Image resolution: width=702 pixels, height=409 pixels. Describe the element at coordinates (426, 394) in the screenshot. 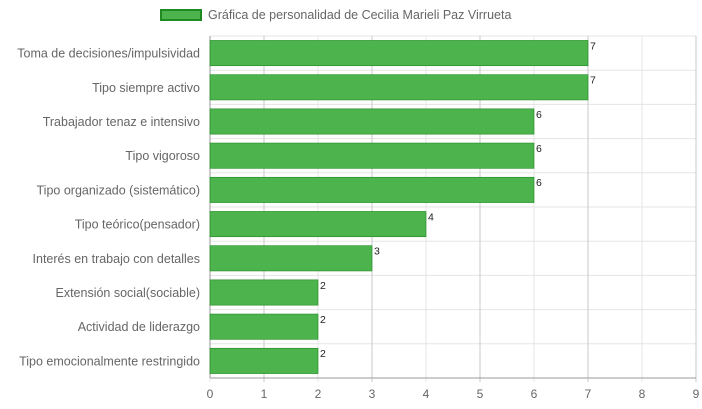

I see `x-tick-label: 4` at that location.